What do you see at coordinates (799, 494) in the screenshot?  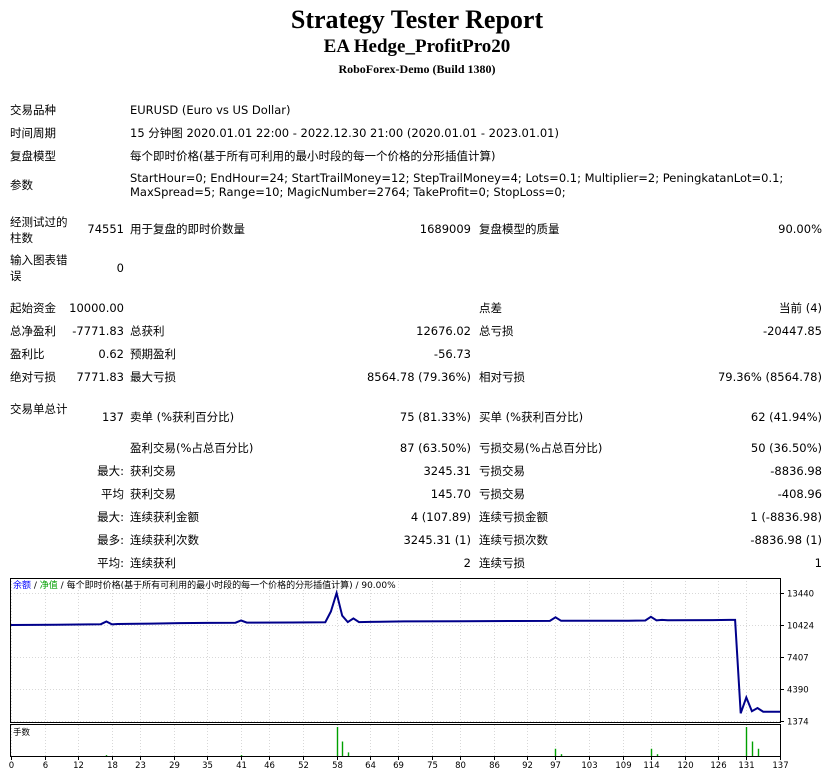 I see `average-loss-value: -408.96` at bounding box center [799, 494].